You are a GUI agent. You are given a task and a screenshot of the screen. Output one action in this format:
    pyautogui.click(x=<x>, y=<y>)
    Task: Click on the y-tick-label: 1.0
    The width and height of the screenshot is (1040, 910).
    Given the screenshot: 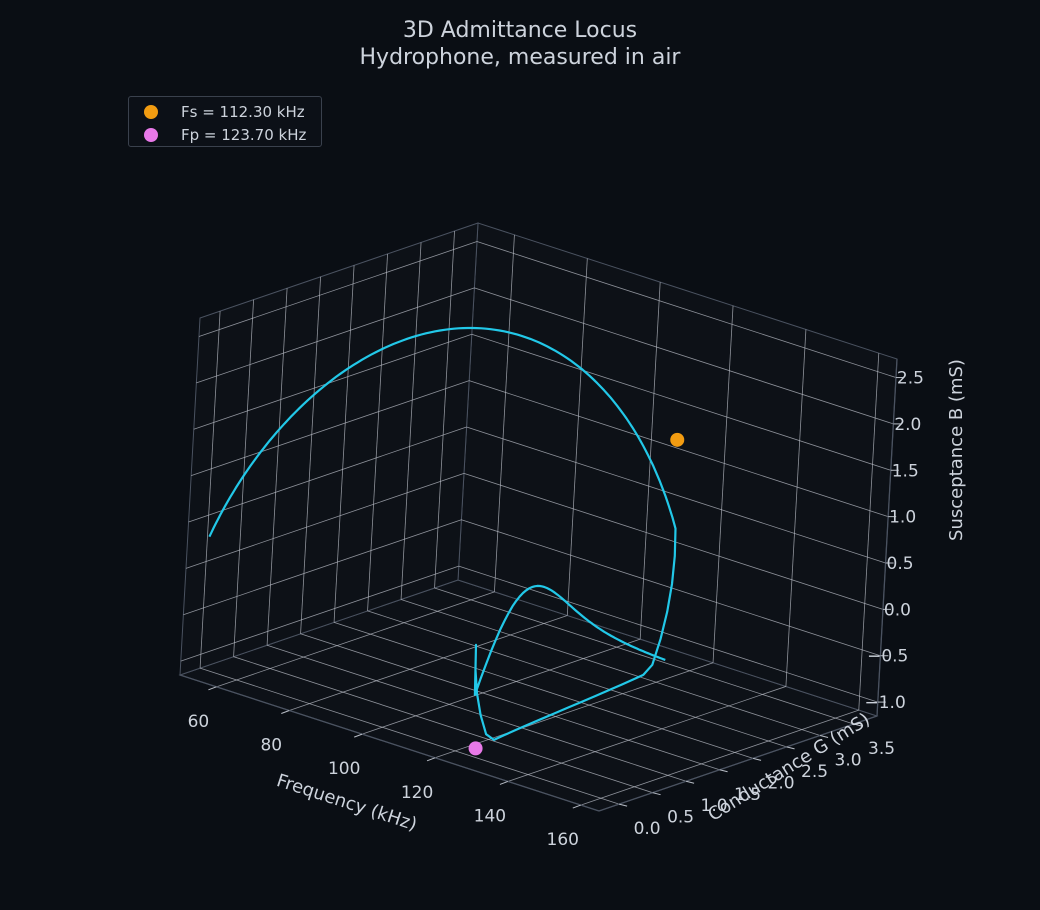 What is the action you would take?
    pyautogui.click(x=714, y=806)
    